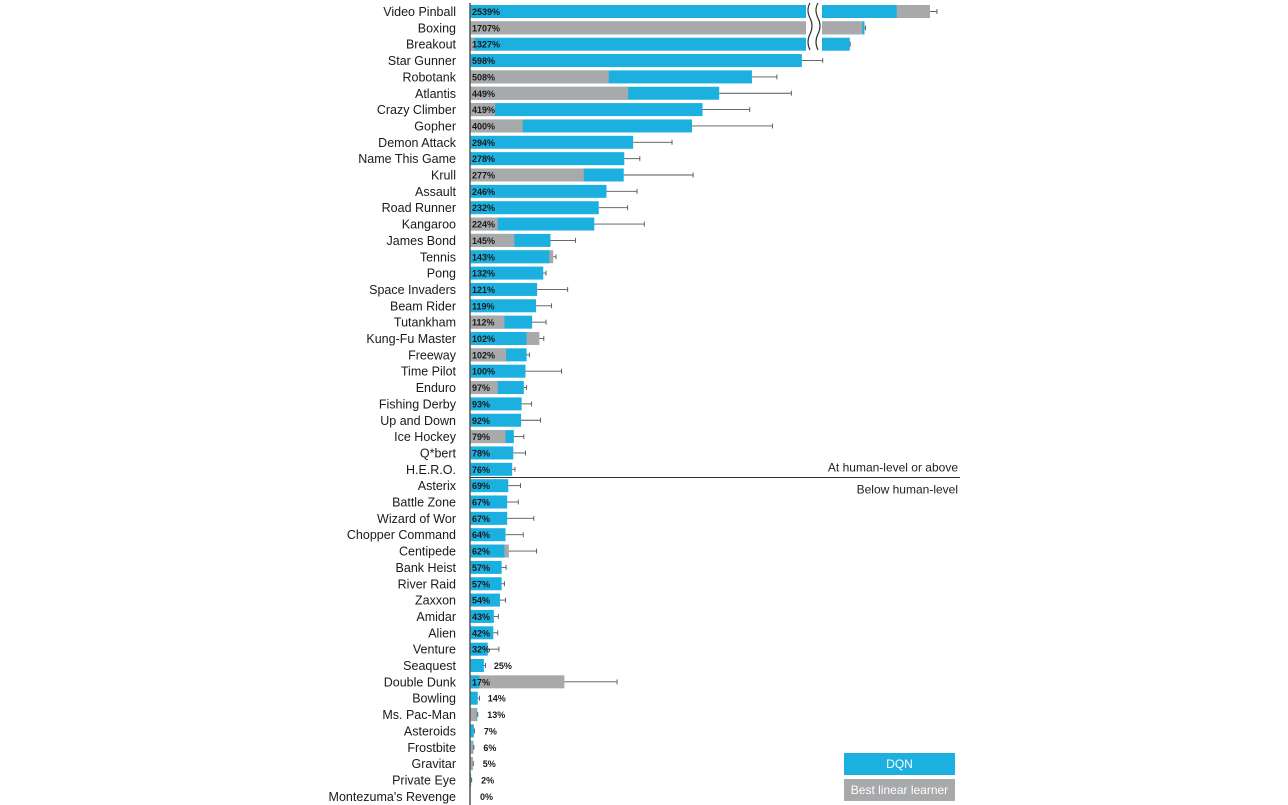 The height and width of the screenshot is (805, 1288). I want to click on game-label: Space Invaders, so click(412, 290).